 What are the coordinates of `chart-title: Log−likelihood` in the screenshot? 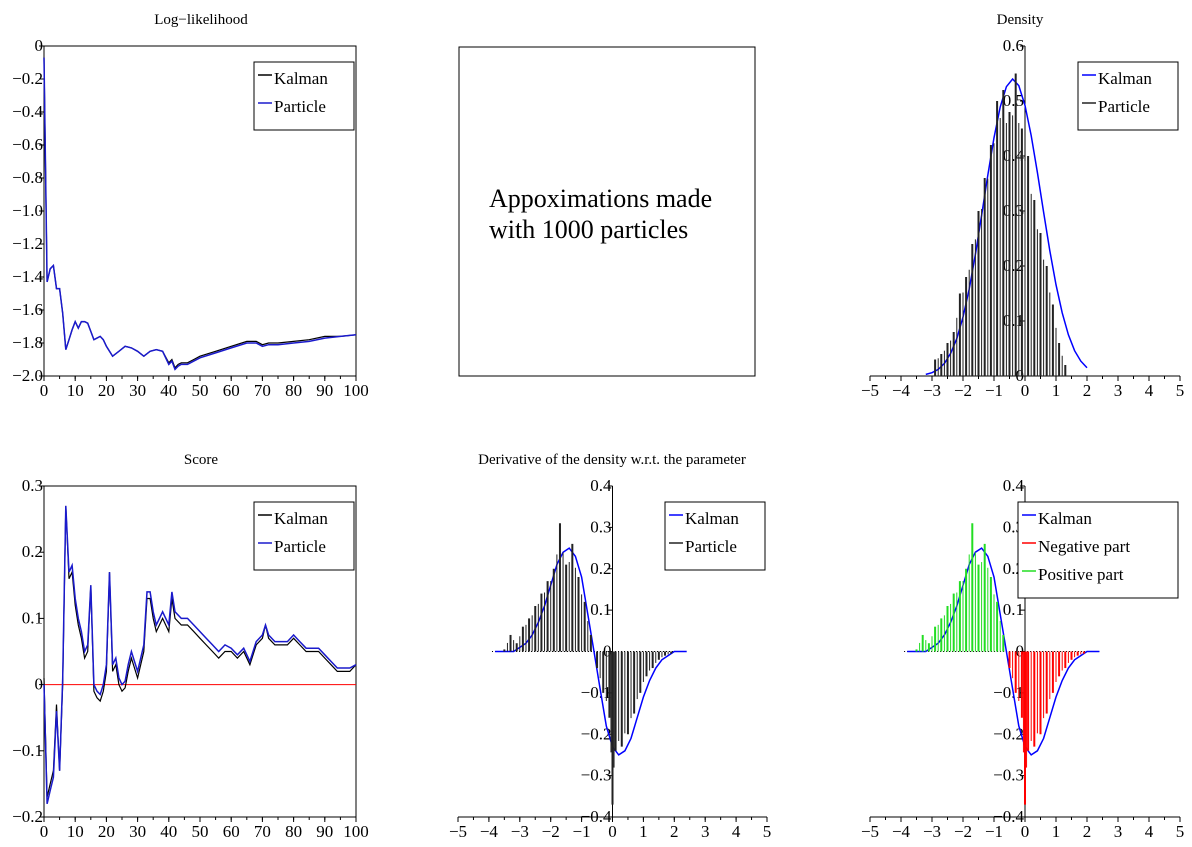 It's located at (201, 20).